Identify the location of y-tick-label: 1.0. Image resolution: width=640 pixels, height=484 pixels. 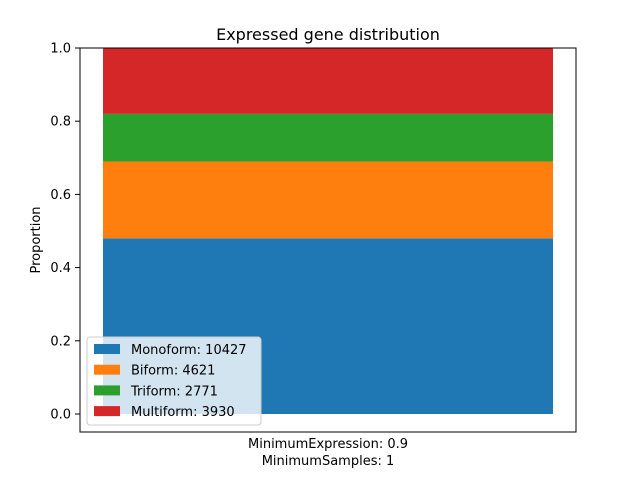
(60, 49).